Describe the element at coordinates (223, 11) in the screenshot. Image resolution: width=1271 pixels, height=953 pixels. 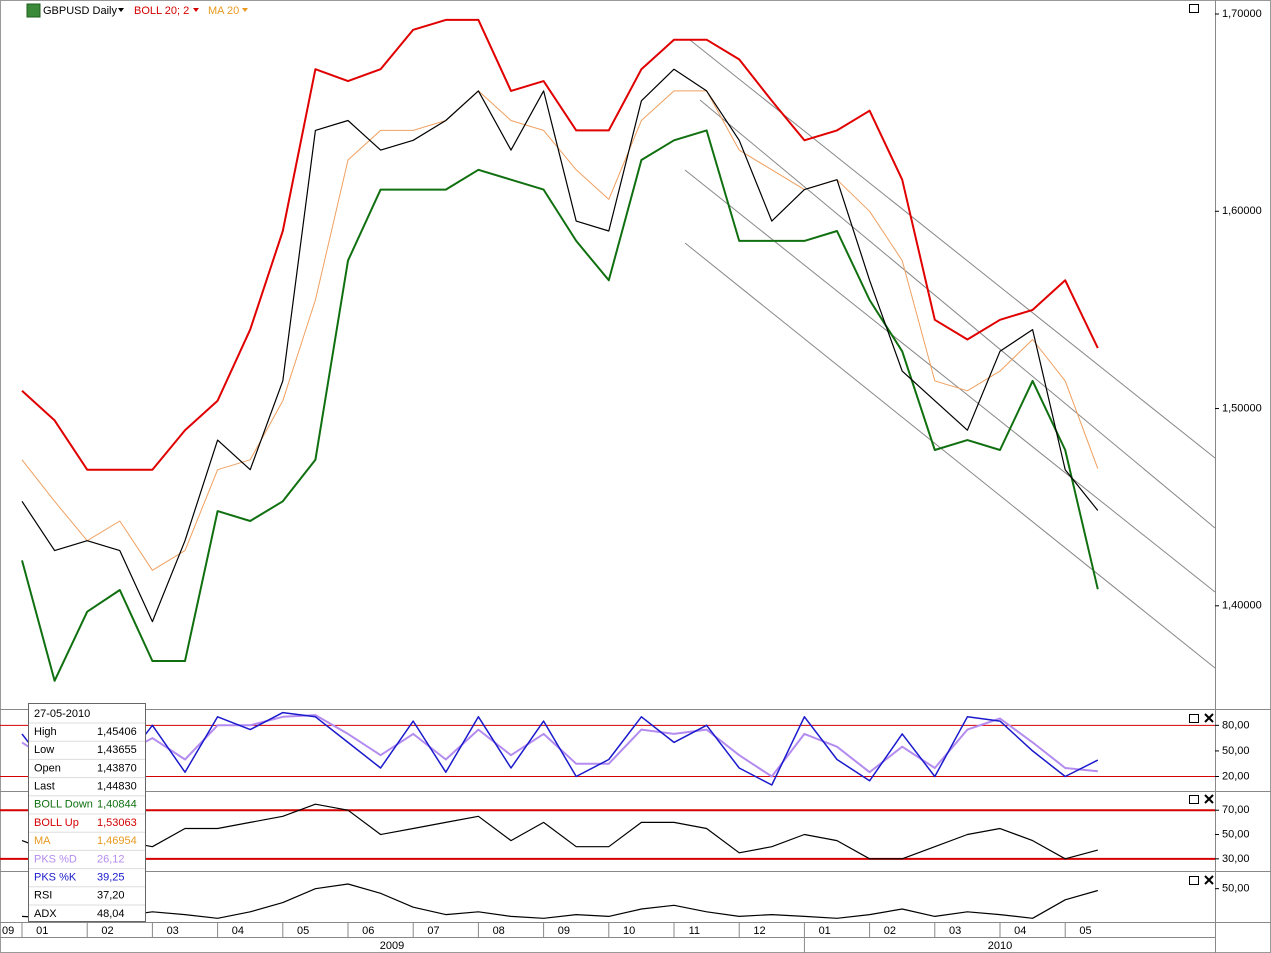
I see `indicator-label: MA 20` at that location.